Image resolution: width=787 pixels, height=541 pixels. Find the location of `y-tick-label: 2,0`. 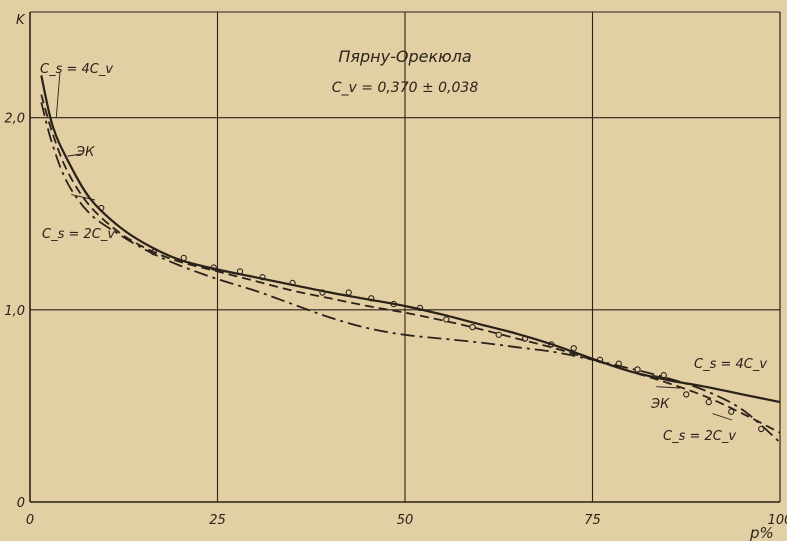

y-tick-label: 2,0 is located at coordinates (14, 119).